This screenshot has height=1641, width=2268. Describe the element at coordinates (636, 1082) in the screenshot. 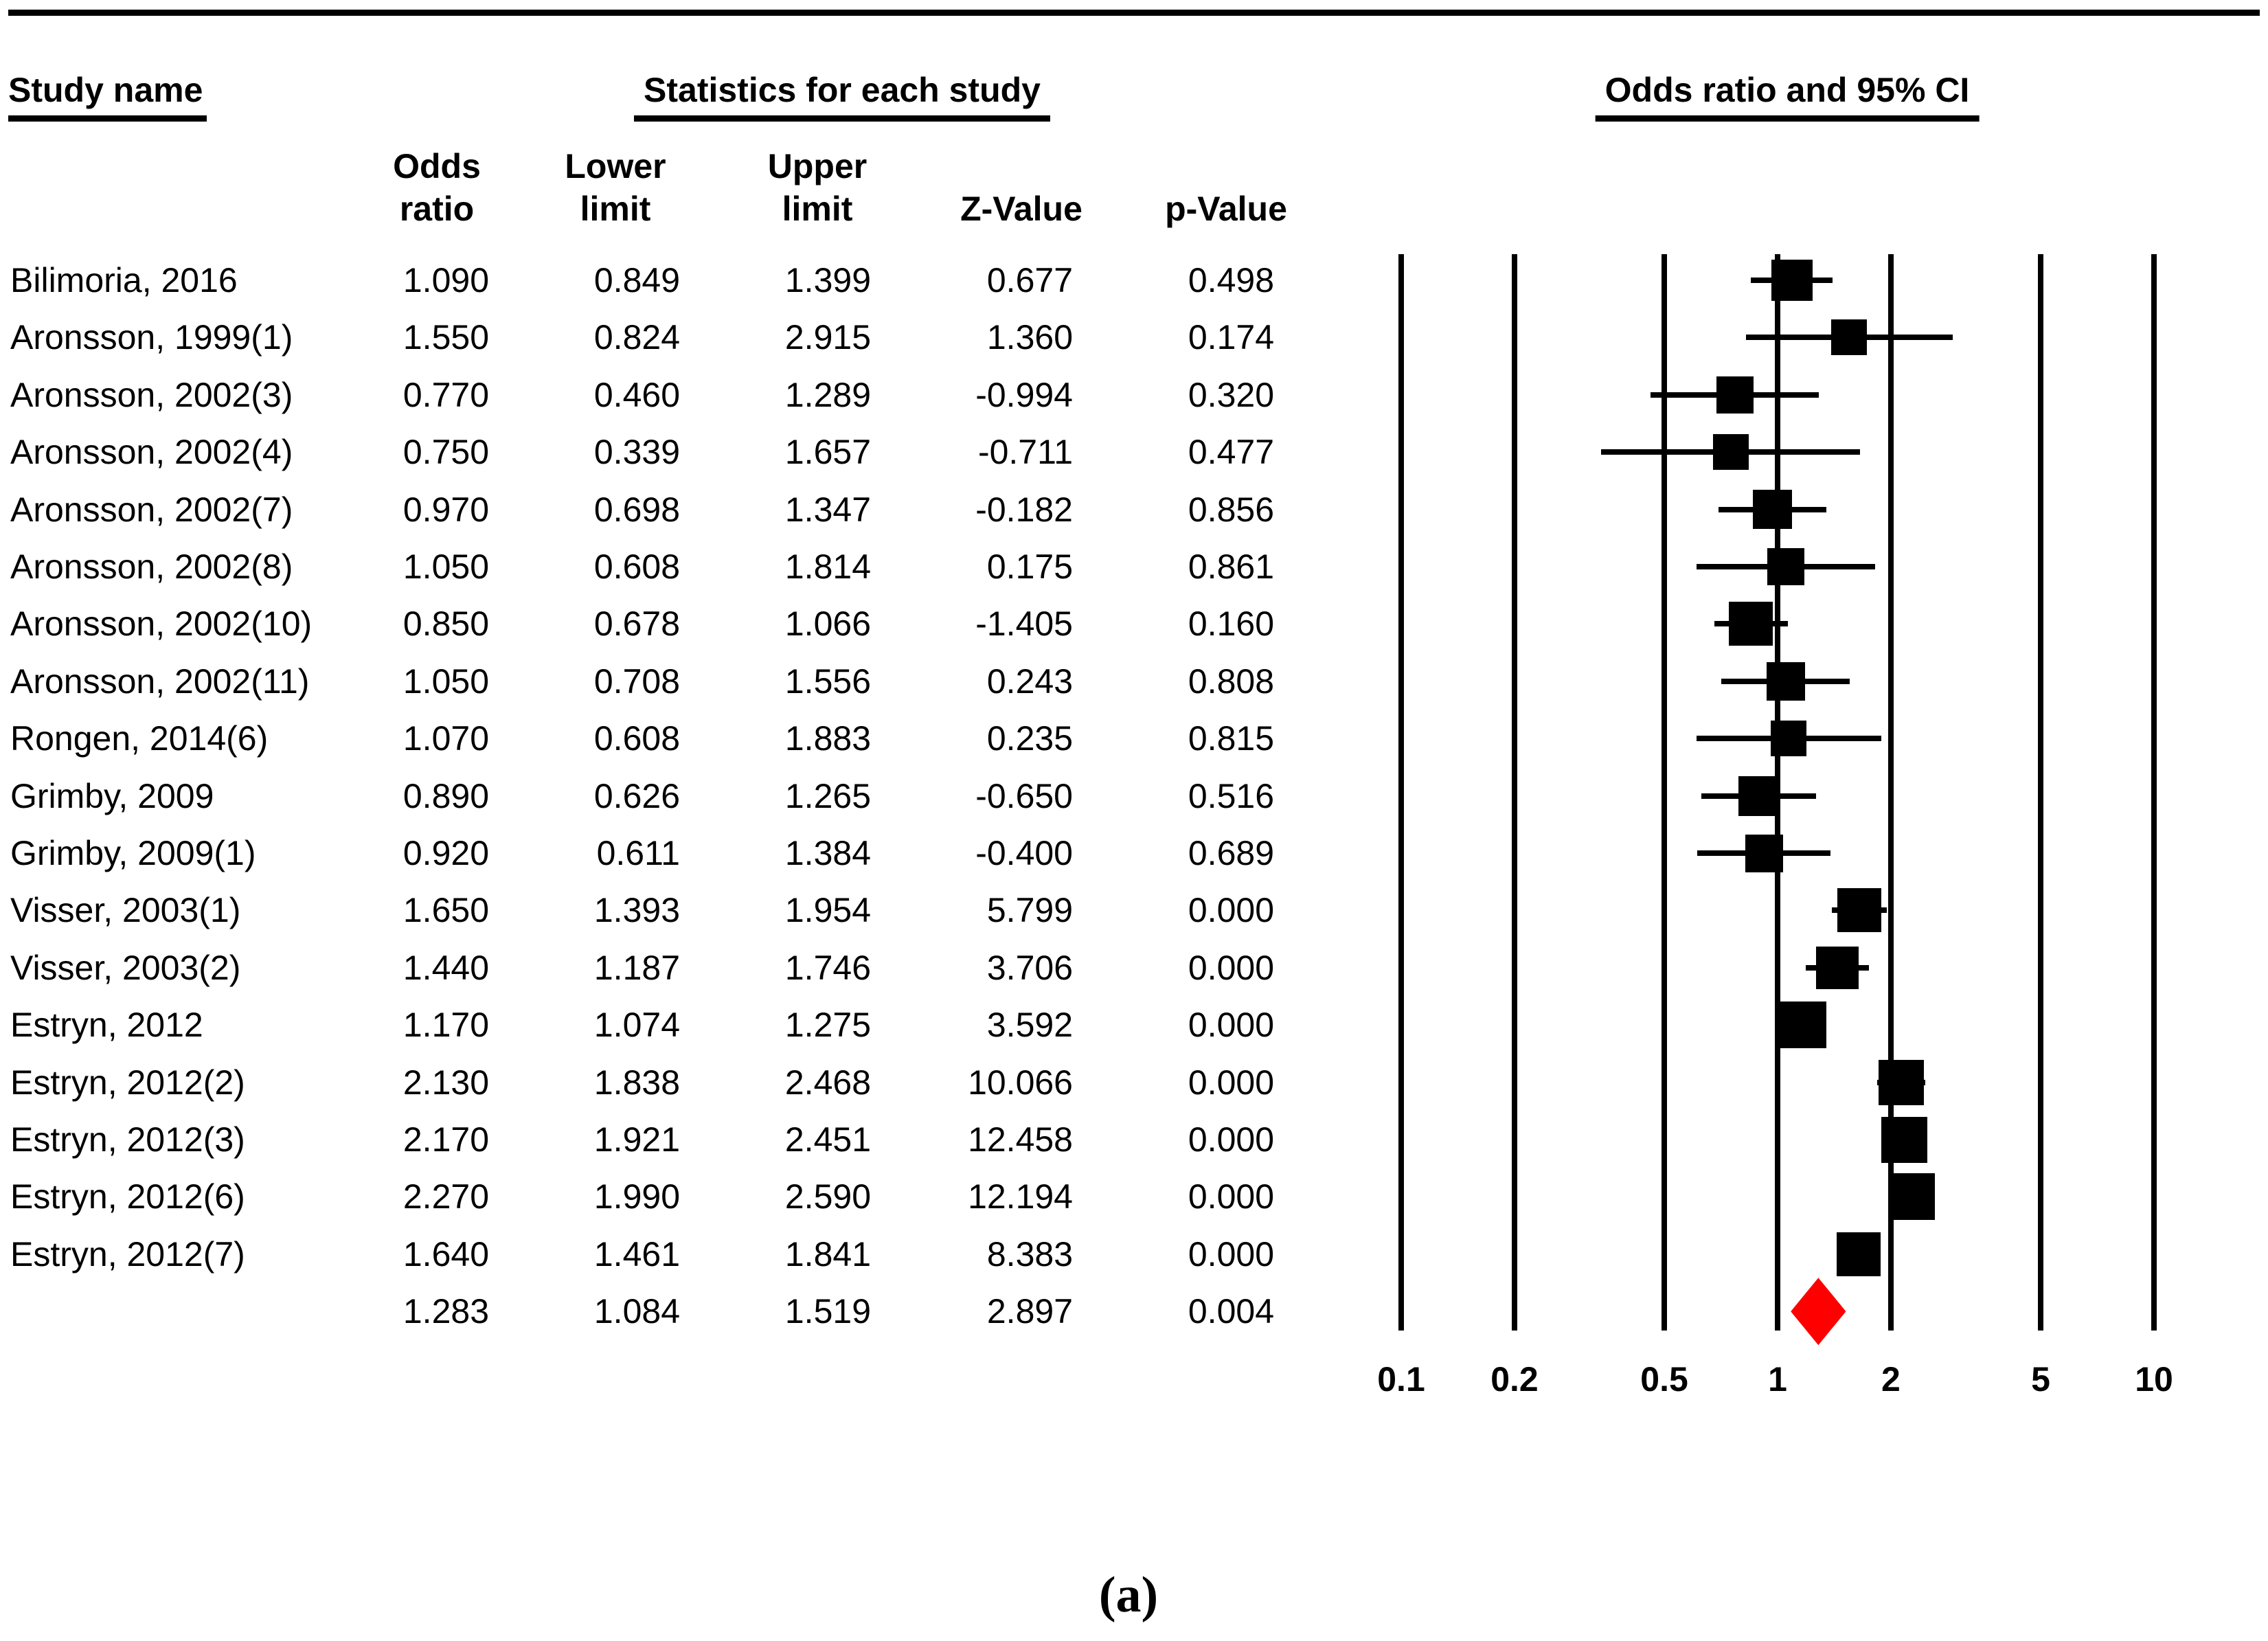

I see `lower-limit-value: 1.838` at that location.